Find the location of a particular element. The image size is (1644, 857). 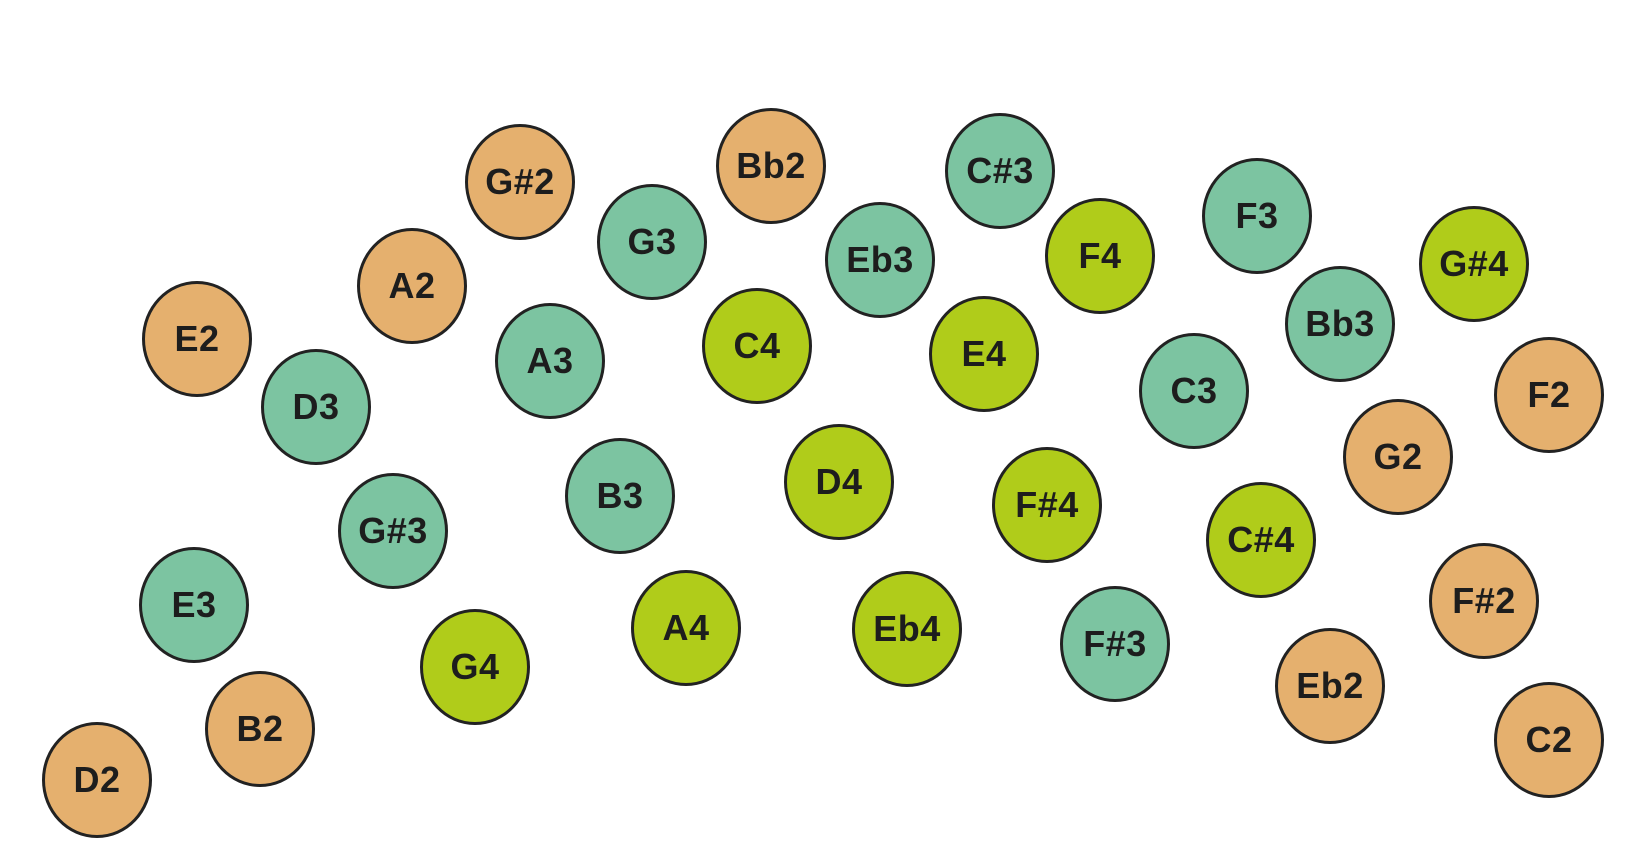

note-Eb4: Eb4 is located at coordinates (907, 629).